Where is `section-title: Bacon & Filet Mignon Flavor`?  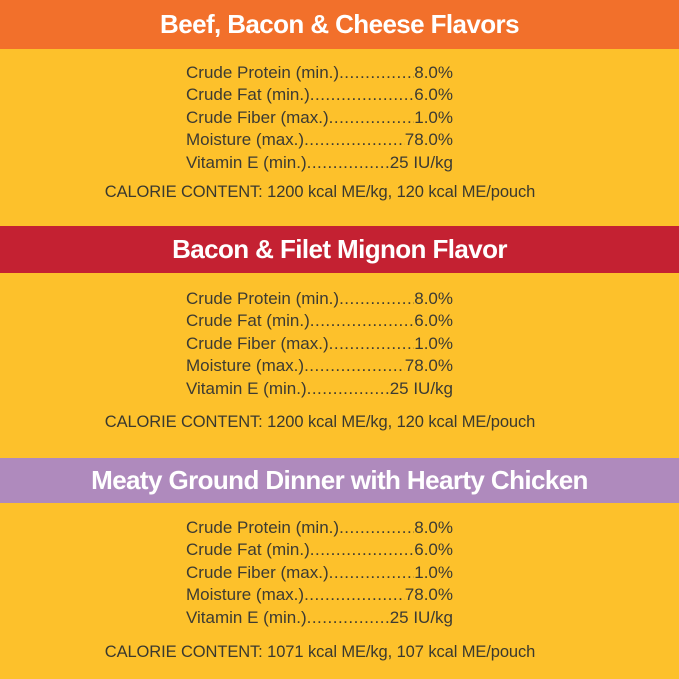
section-title: Bacon & Filet Mignon Flavor is located at coordinates (339, 249).